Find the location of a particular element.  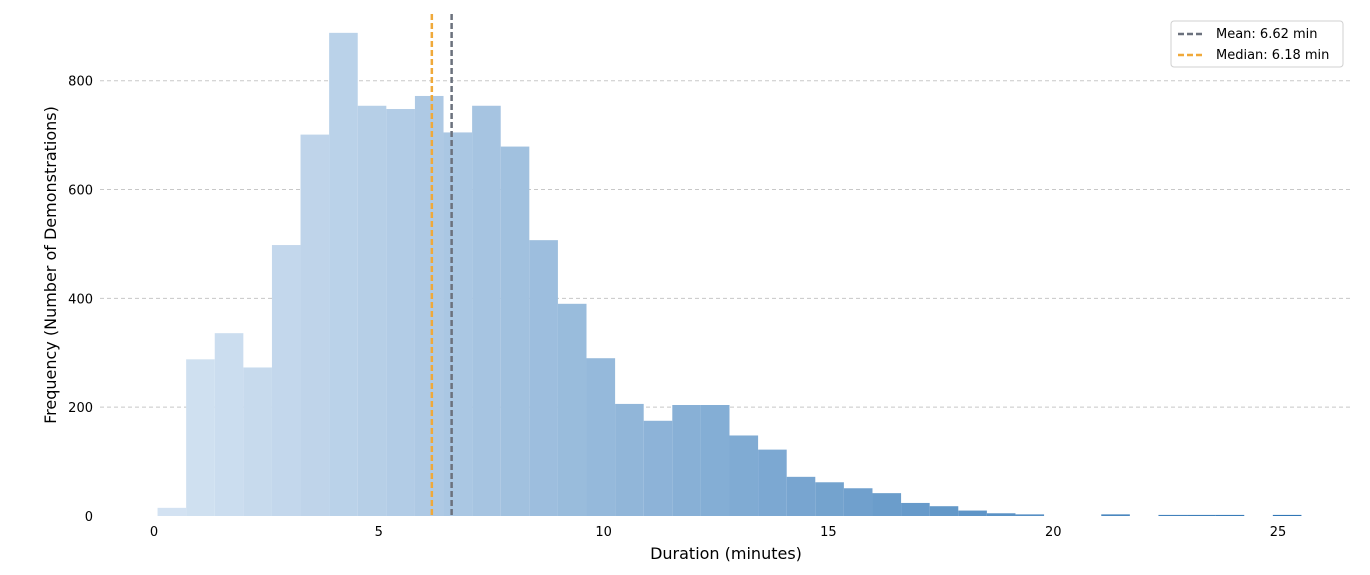

legend: Mean: 6.62 min Median: 6.18 min is located at coordinates (1257, 44).